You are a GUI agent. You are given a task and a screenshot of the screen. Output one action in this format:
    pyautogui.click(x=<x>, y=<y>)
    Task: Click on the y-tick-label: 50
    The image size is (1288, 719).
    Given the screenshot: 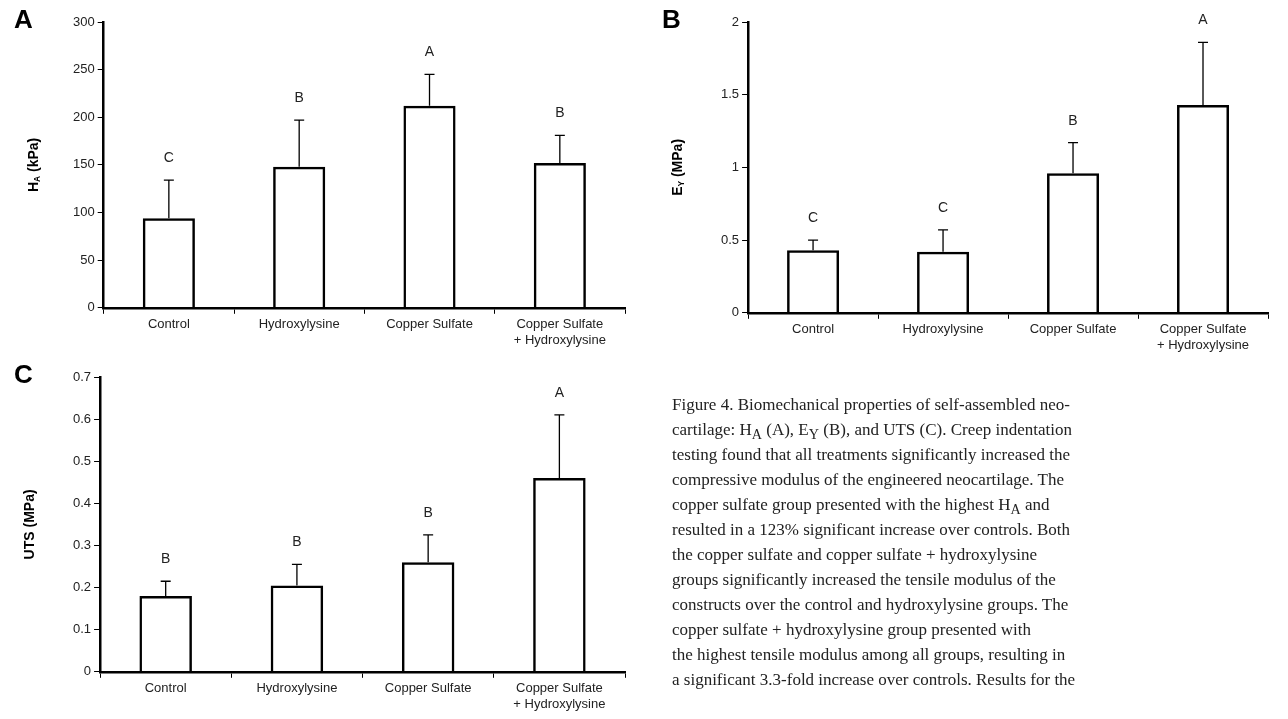 What is the action you would take?
    pyautogui.click(x=87, y=259)
    